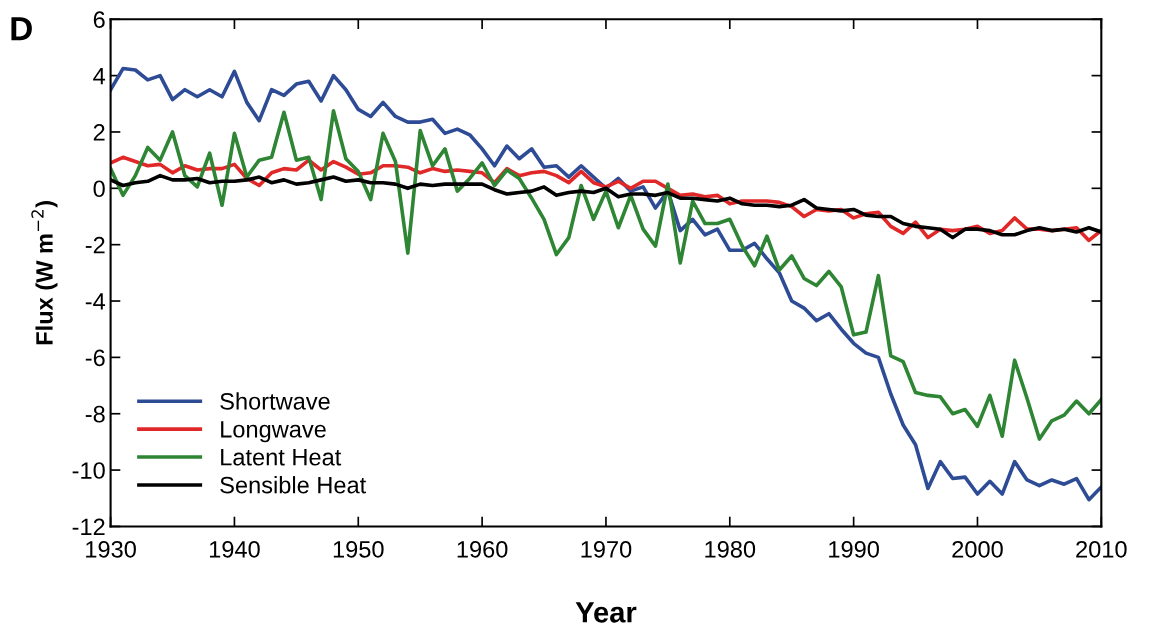  Describe the element at coordinates (99, 189) in the screenshot. I see `y-tick-label: 0` at that location.